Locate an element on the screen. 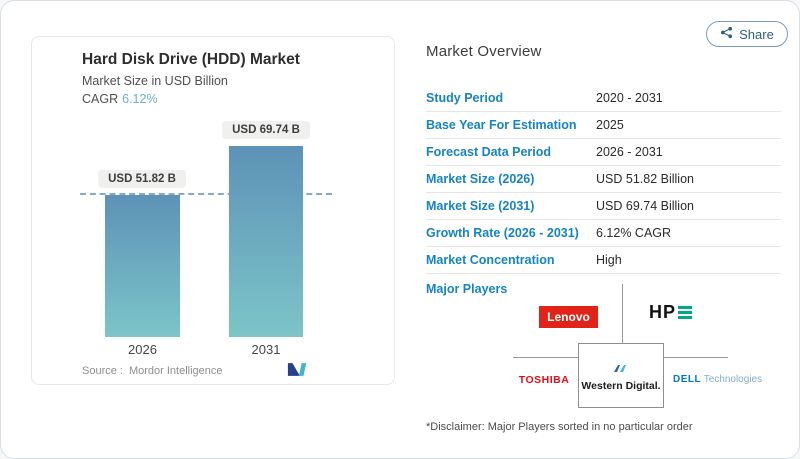 This screenshot has width=800, height=459. table-row: Growth Rate (2026 - 2031) 6.12% CAGR is located at coordinates (603, 233).